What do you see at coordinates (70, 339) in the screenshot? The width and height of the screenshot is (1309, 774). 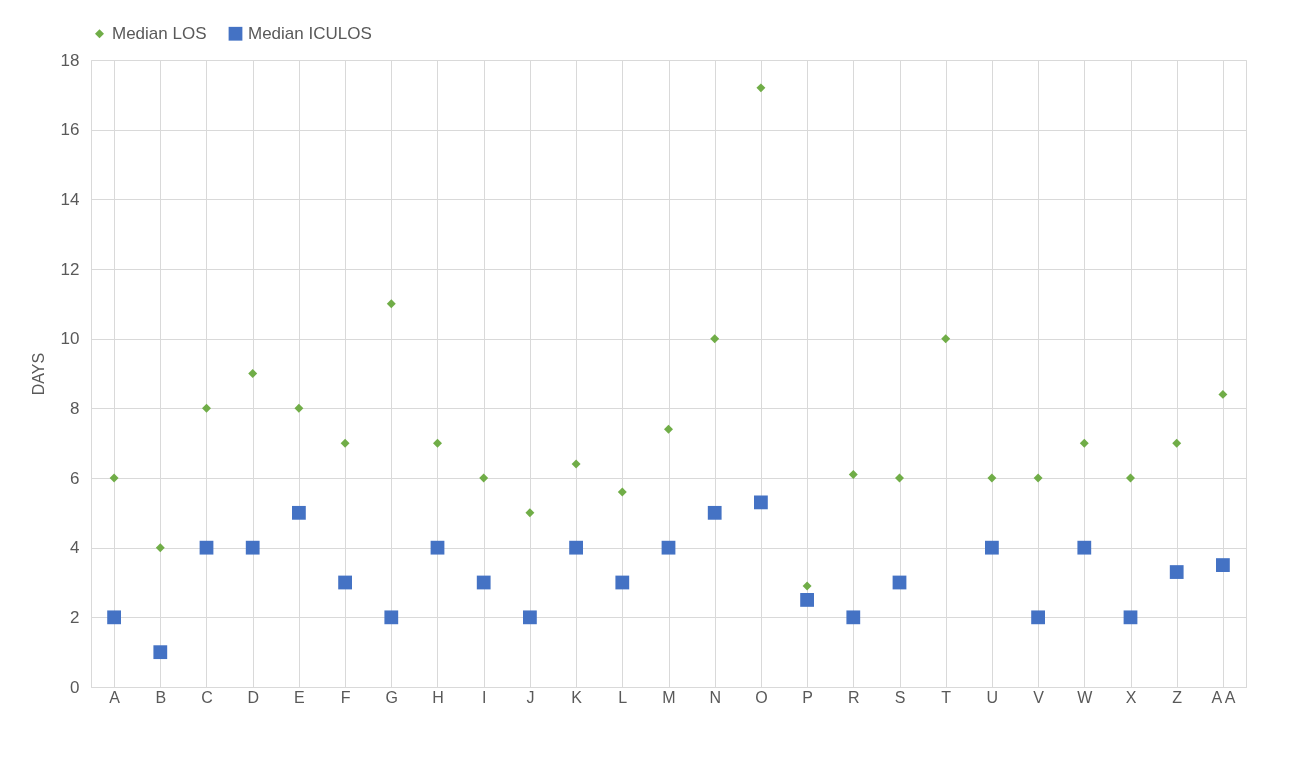 I see `y-tick-label: 10` at bounding box center [70, 339].